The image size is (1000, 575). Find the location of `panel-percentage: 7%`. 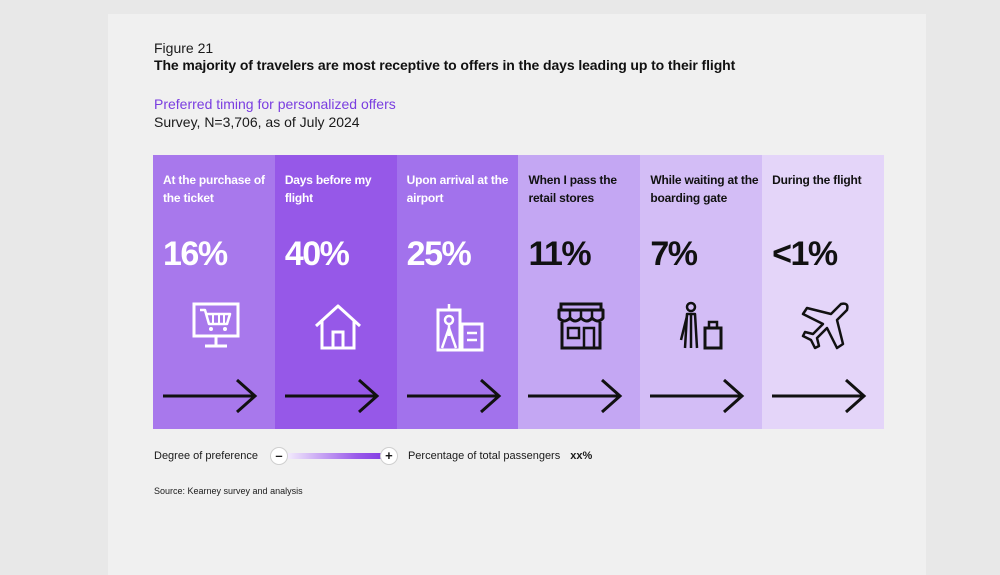

panel-percentage: 7% is located at coordinates (674, 254).